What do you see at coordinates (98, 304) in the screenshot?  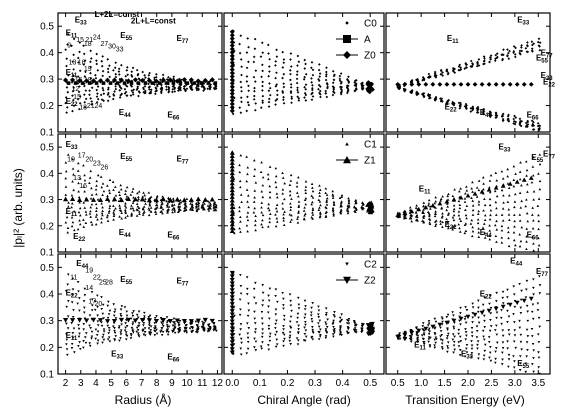 I see `family-index-label: 20` at bounding box center [98, 304].